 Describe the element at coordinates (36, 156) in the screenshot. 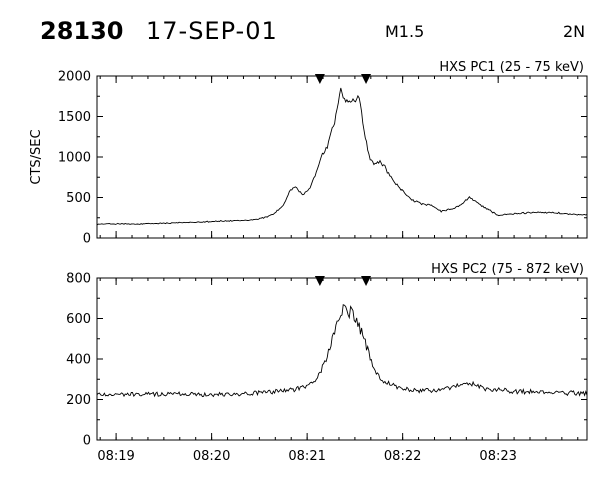

I see `y-axis-label: CTS/SEC` at that location.